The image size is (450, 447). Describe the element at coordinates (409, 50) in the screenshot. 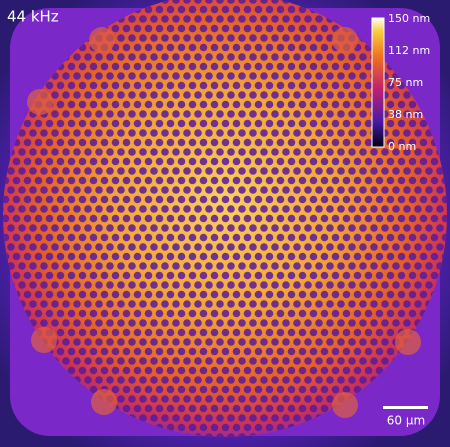

I see `colorbar-label: 112 nm` at that location.